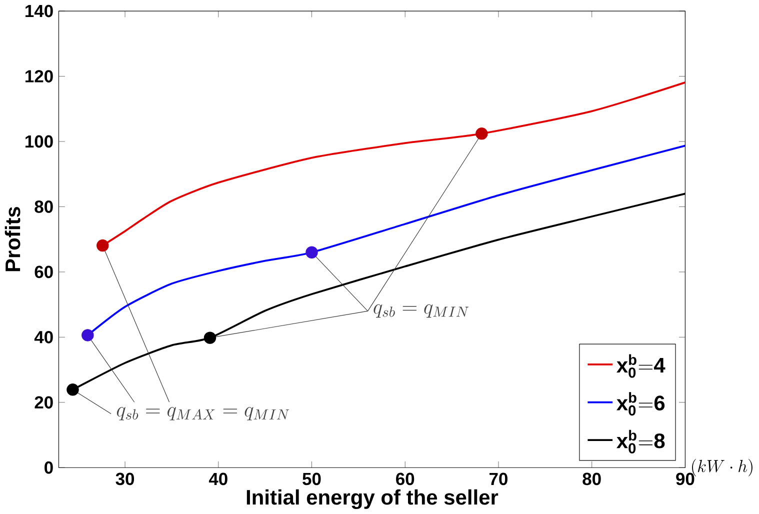 Image resolution: width=759 pixels, height=514 pixels. What do you see at coordinates (43, 402) in the screenshot?
I see `y-tick-label: 20` at bounding box center [43, 402].